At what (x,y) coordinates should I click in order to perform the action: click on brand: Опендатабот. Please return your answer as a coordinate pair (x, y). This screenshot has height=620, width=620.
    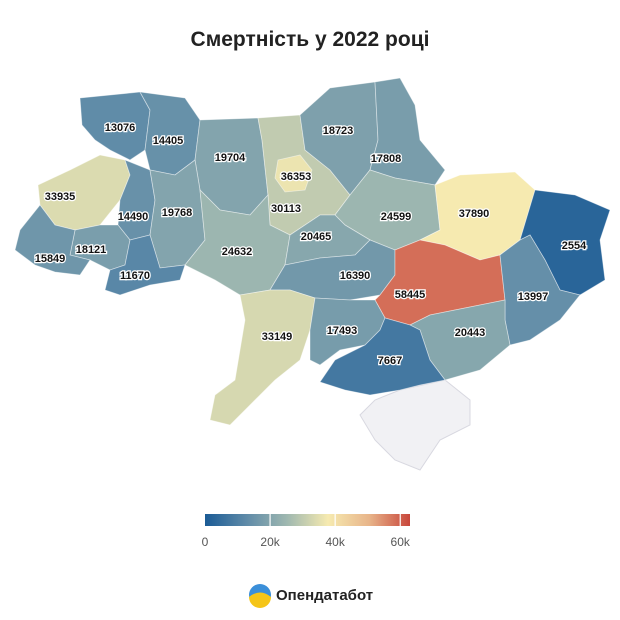
    Looking at the image, I should click on (311, 596).